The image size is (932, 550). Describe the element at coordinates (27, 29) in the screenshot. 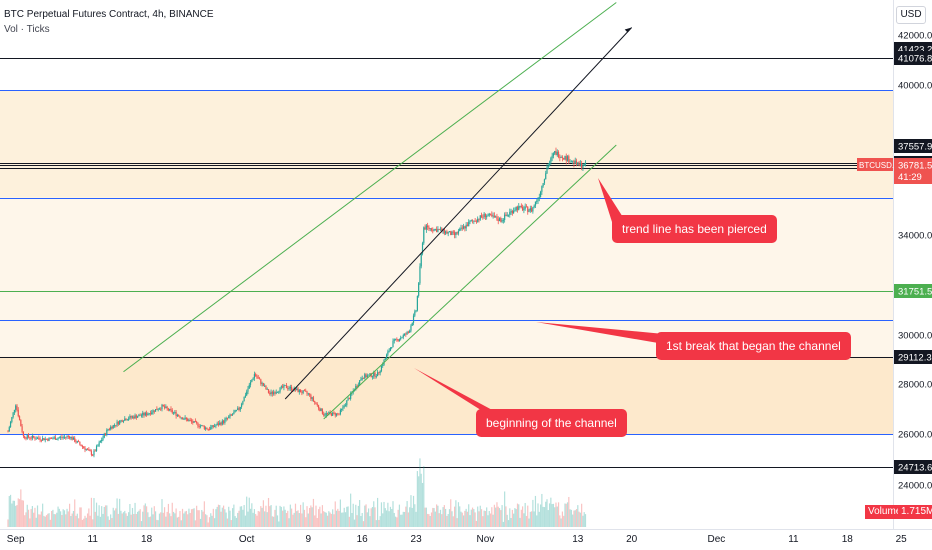

I see `indicator-legend: Vol · Ticks` at that location.